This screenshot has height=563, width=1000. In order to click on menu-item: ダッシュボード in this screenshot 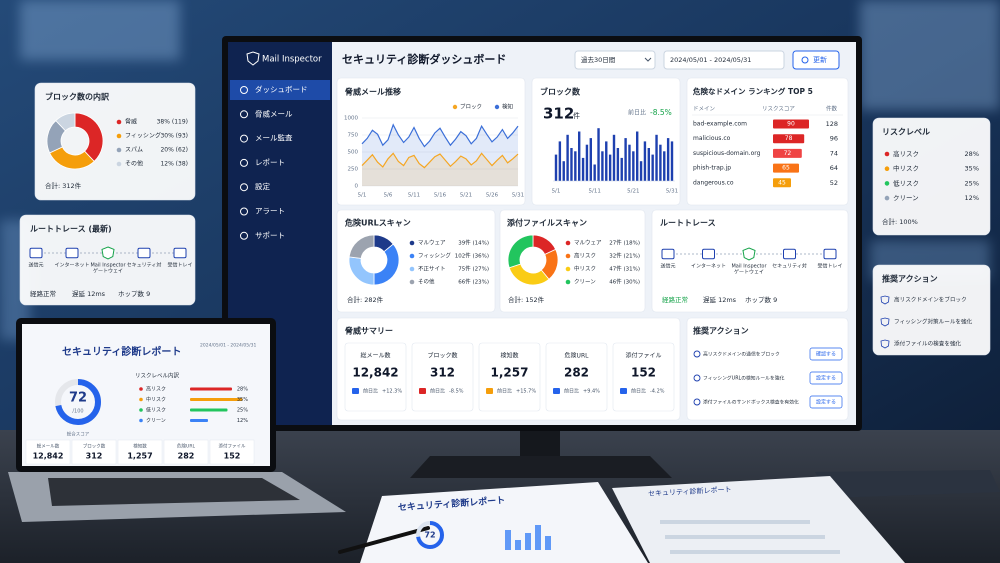, I will do `click(281, 89)`.